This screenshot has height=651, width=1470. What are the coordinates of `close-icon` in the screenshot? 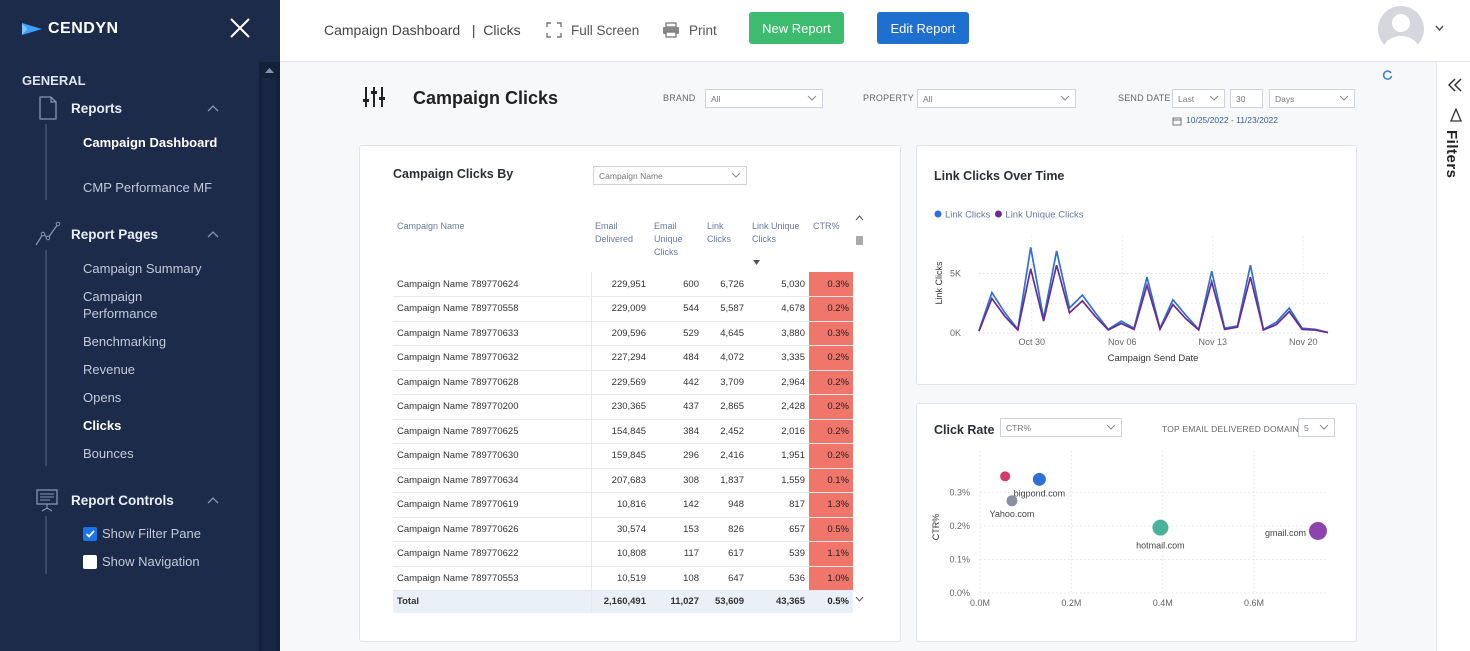 It's located at (240, 28).